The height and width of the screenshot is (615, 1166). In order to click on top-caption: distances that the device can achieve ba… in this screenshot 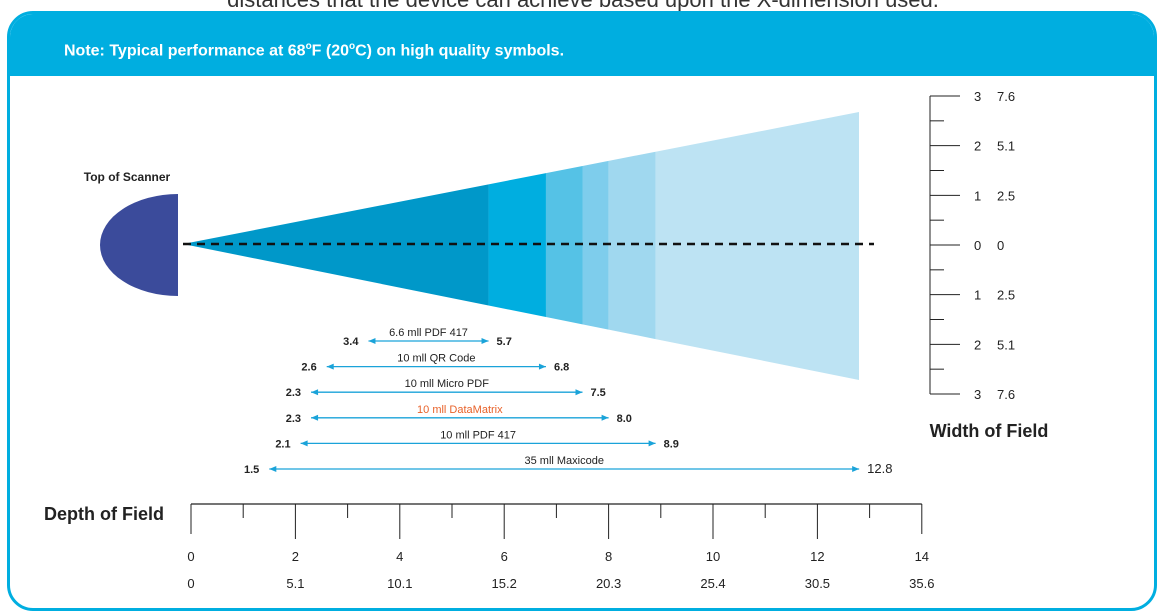, I will do `click(583, 6)`.